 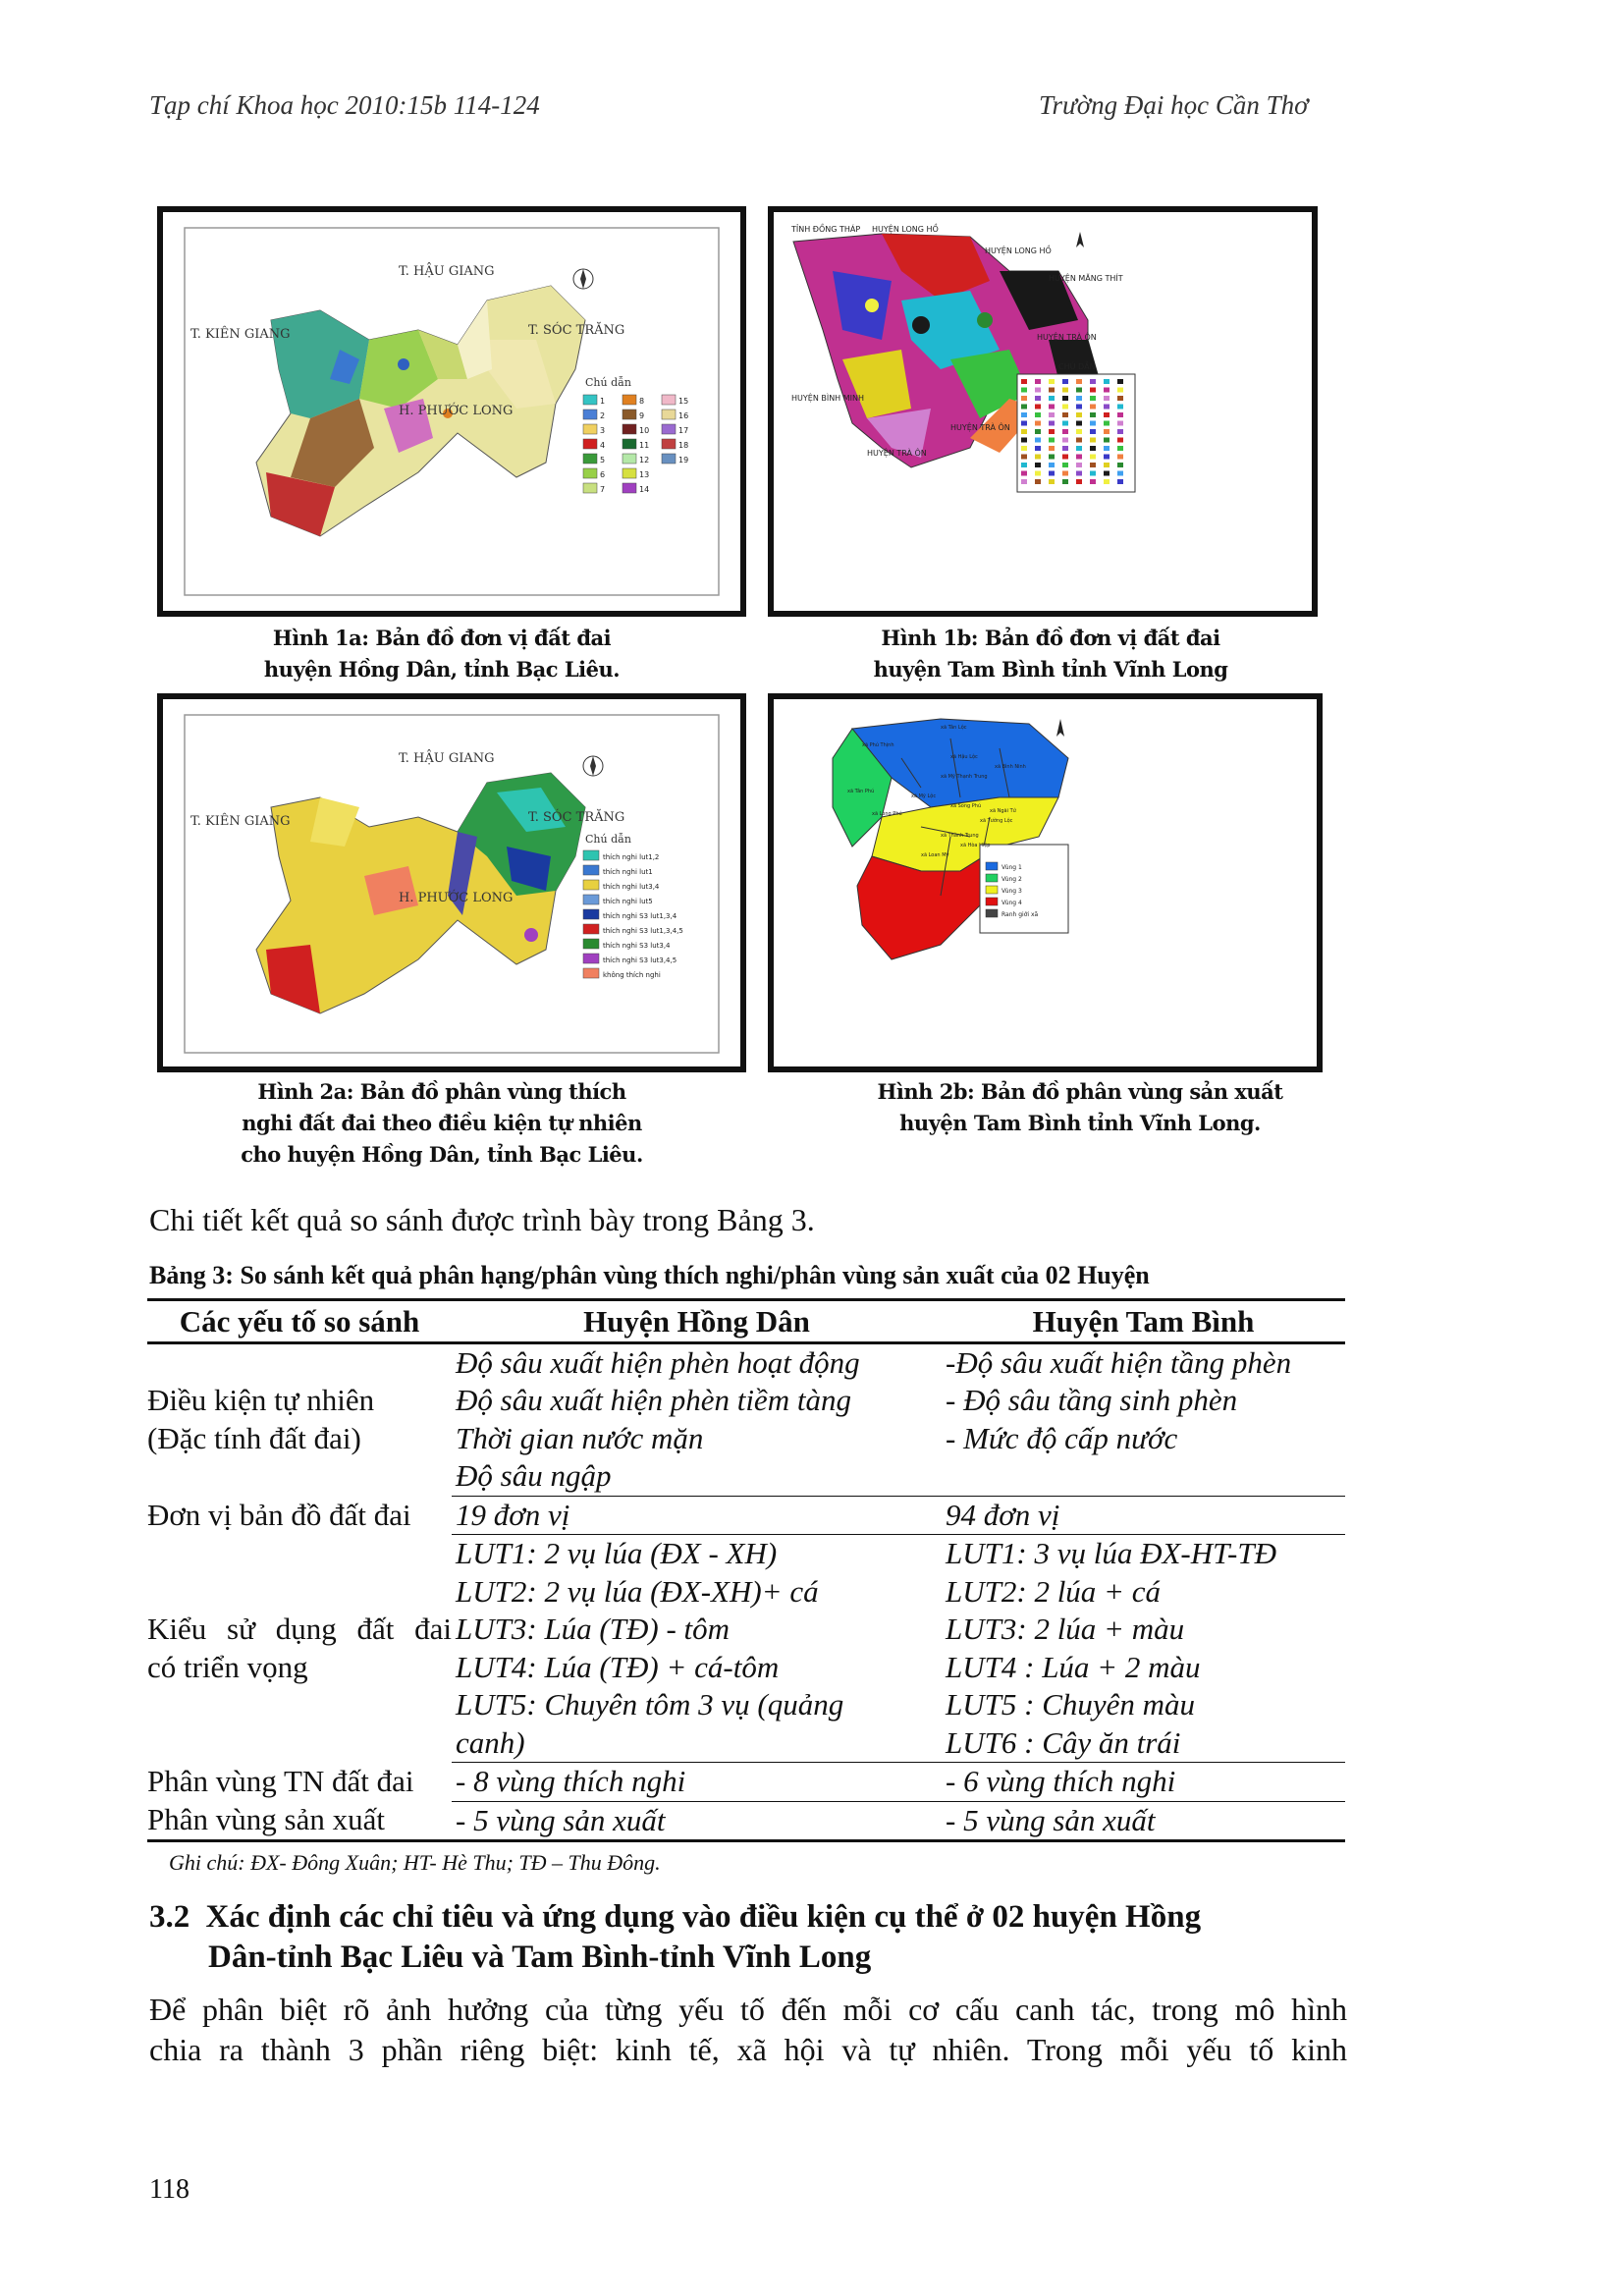 What do you see at coordinates (644, 430) in the screenshot?
I see `legend-label: 10` at bounding box center [644, 430].